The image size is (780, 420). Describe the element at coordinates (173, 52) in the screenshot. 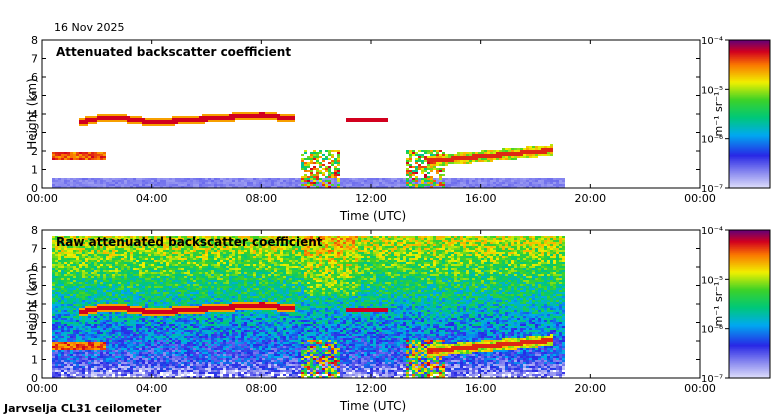

I see `panel-title: Attenuated backscatter coefficient` at that location.